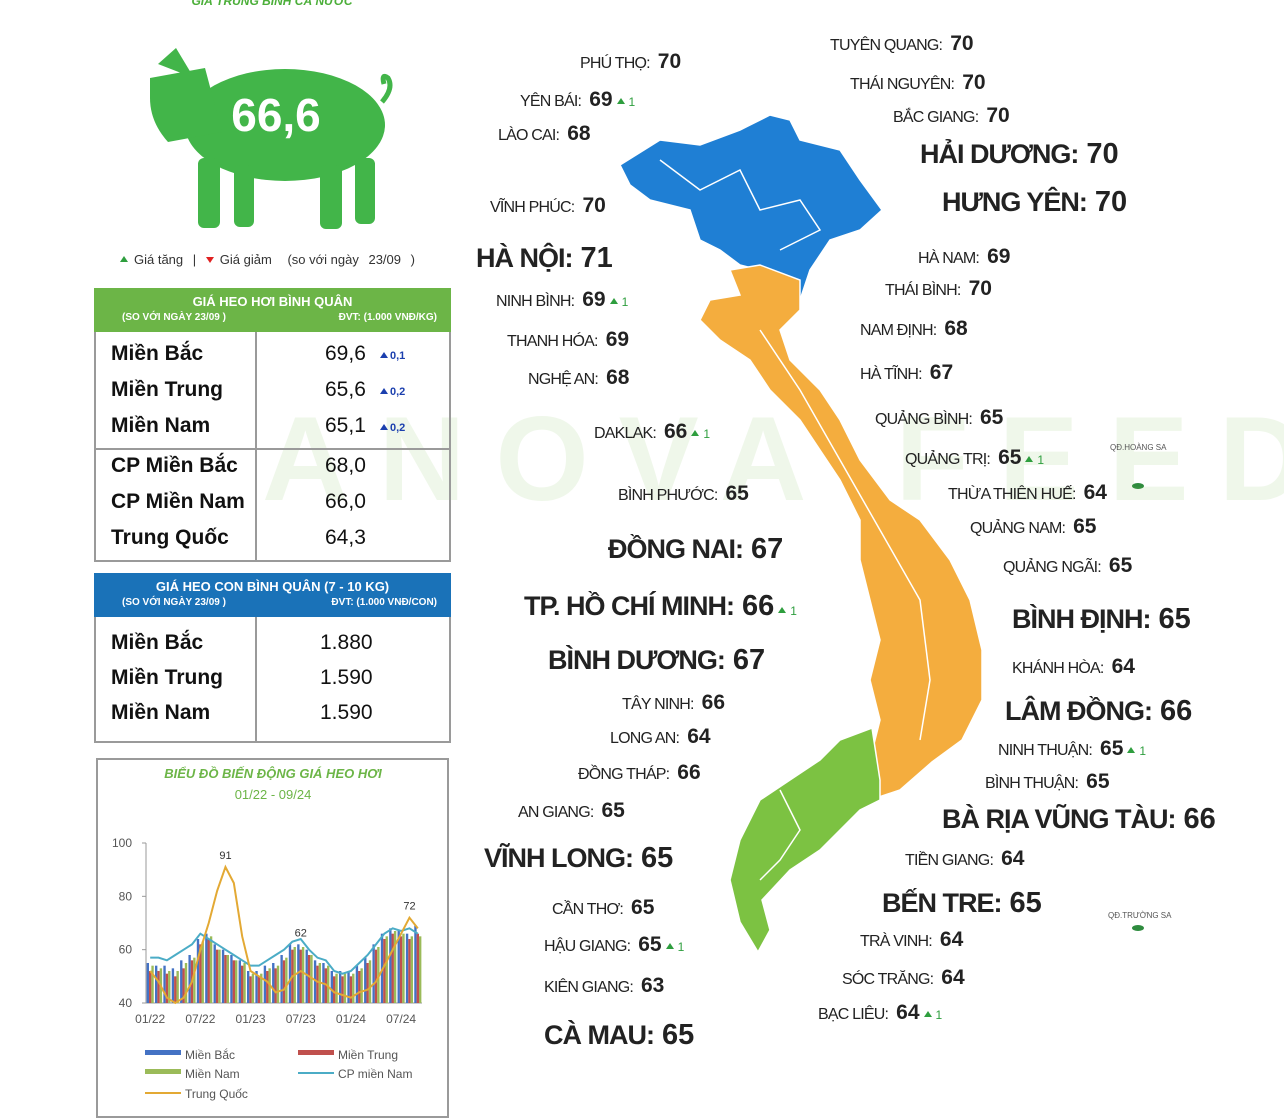 This screenshot has width=1284, height=1118. I want to click on price-cell: 68,0, so click(345, 465).